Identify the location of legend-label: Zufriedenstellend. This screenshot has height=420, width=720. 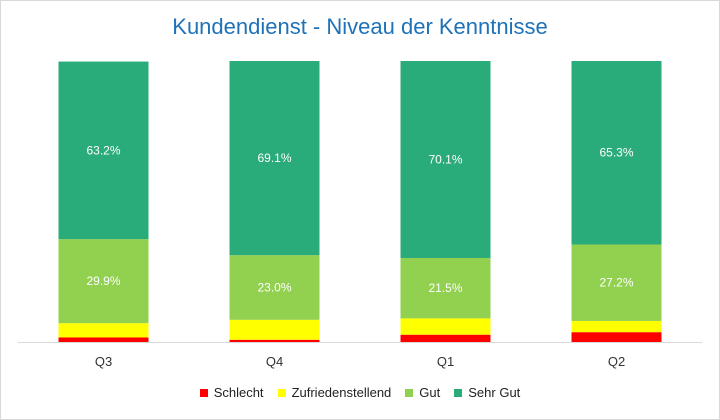
(341, 392).